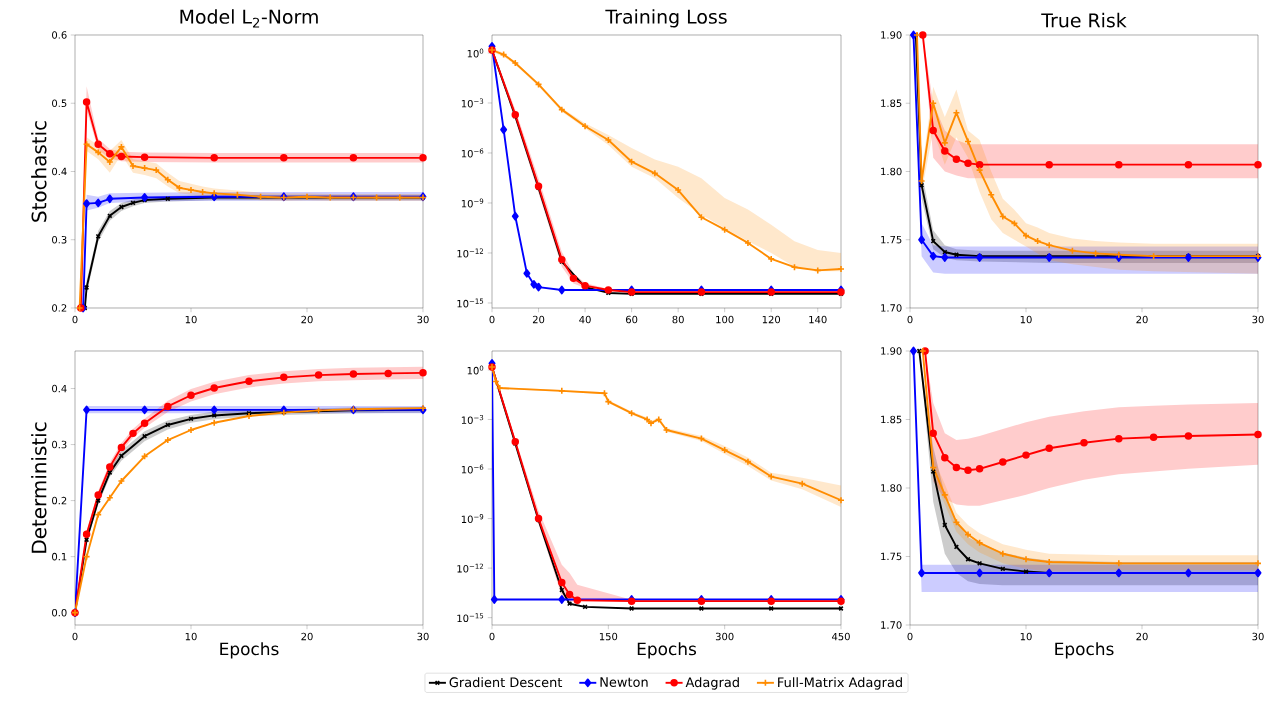 This screenshot has height=706, width=1276. Describe the element at coordinates (608, 636) in the screenshot. I see `x-tick-label: 150` at that location.